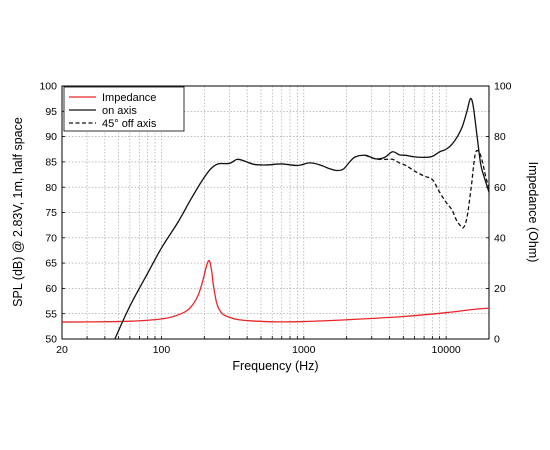  Describe the element at coordinates (62, 350) in the screenshot. I see `x-tick-label: 20` at that location.